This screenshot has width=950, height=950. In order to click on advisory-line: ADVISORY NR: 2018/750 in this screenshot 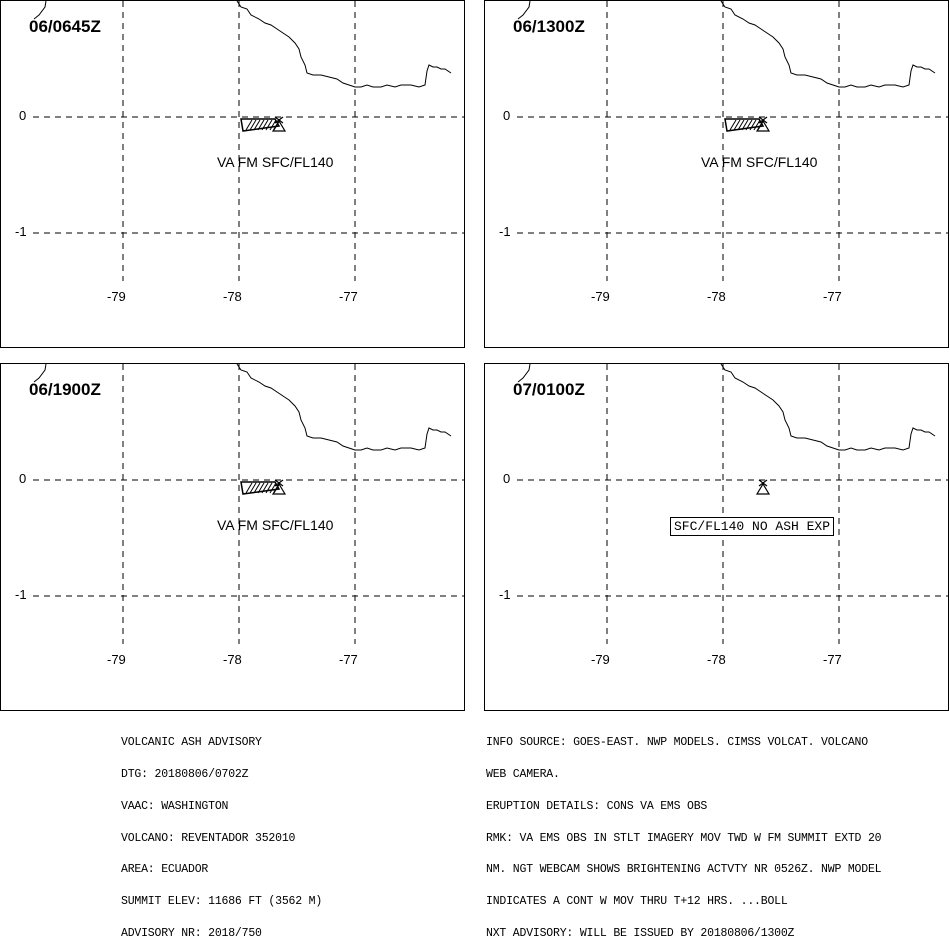, I will do `click(191, 933)`.